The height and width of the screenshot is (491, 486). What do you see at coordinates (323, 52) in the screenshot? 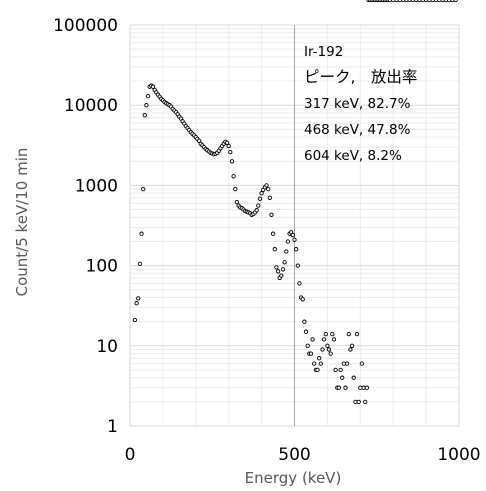
I see `annotation-isotope: Ir-192` at bounding box center [323, 52].